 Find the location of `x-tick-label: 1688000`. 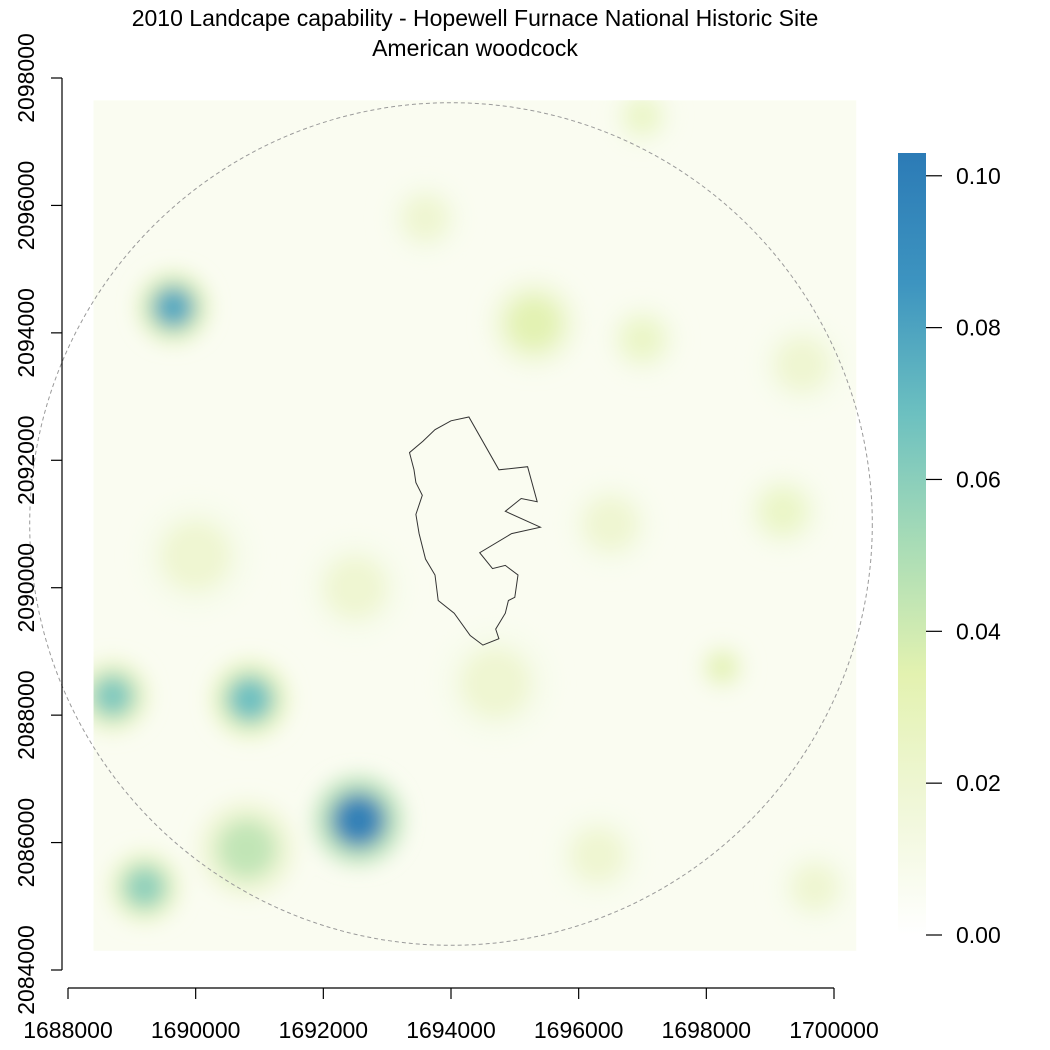

x-tick-label: 1688000 is located at coordinates (68, 1030).